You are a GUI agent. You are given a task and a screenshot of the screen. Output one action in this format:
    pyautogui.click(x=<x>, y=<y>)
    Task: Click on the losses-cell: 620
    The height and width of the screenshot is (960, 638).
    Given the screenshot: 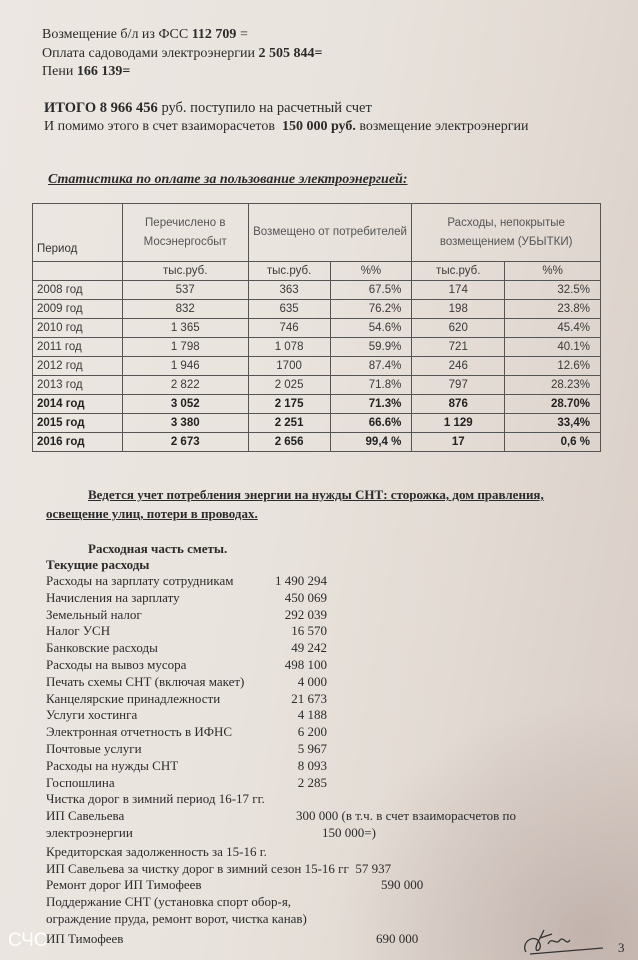 What is the action you would take?
    pyautogui.click(x=458, y=328)
    